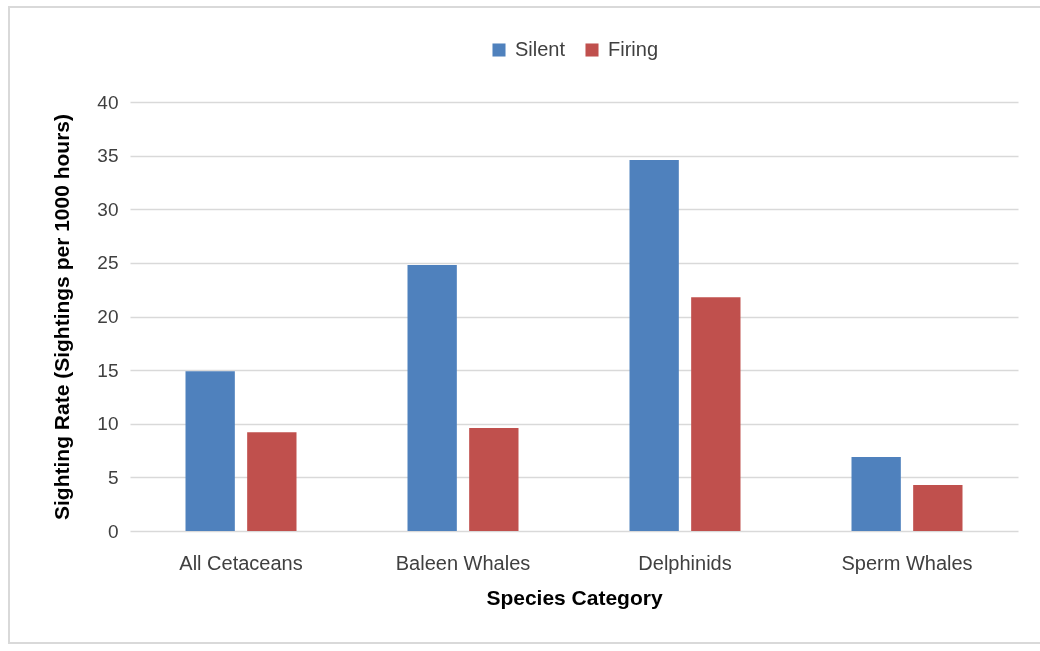 This screenshot has height=651, width=1040. What do you see at coordinates (241, 562) in the screenshot?
I see `x-tick-label: All Cetaceans` at bounding box center [241, 562].